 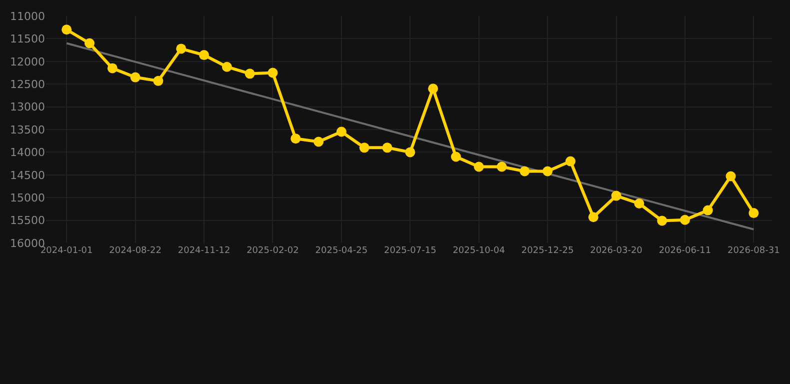 What do you see at coordinates (272, 251) in the screenshot?
I see `x-tick-label: 2025-02-02` at bounding box center [272, 251].